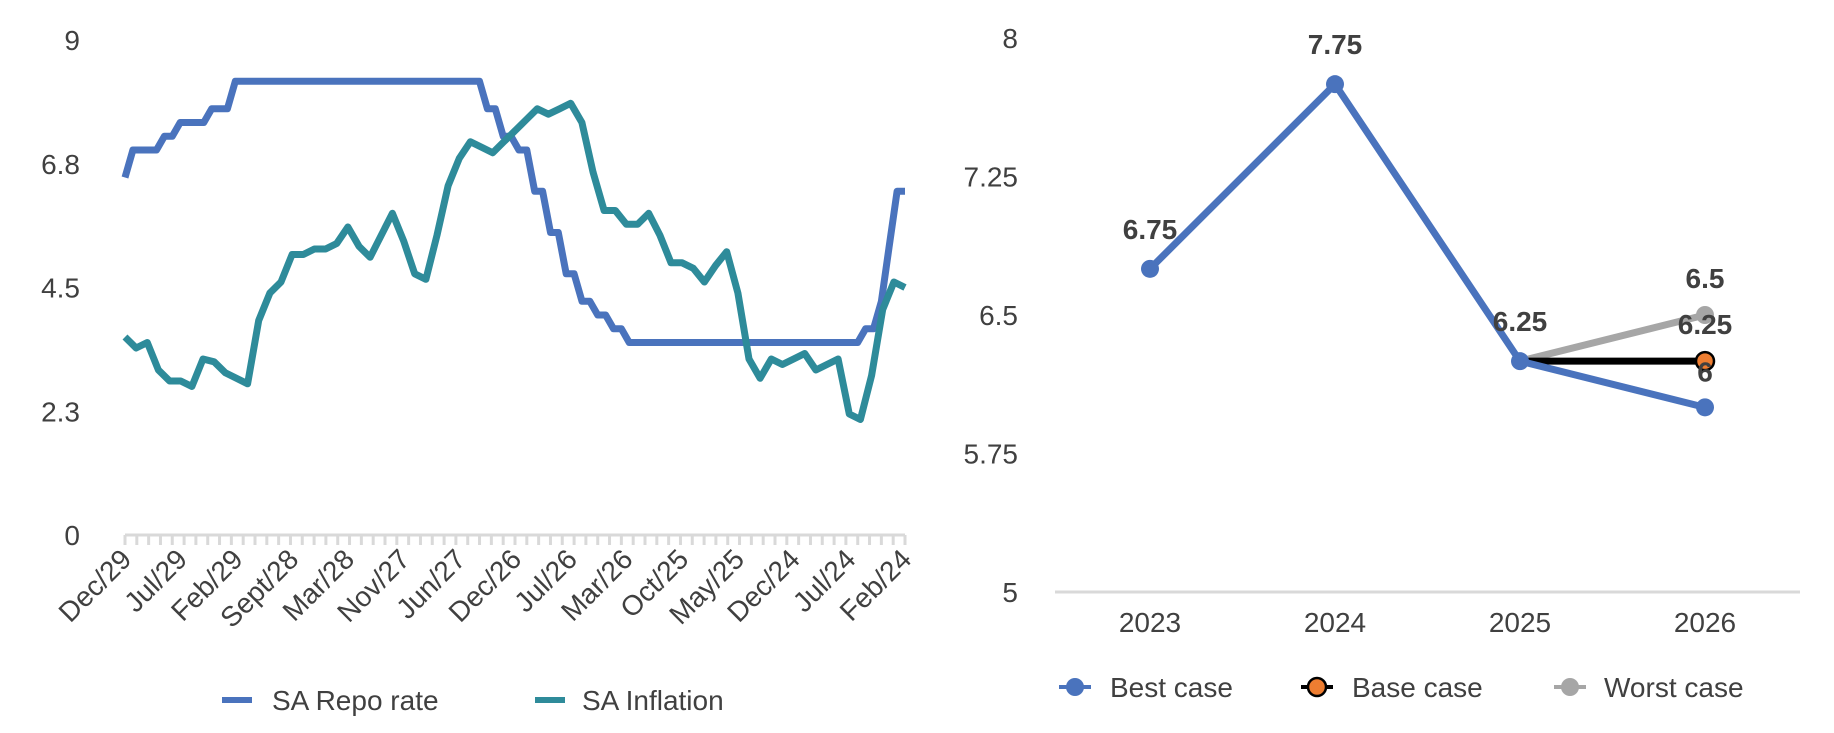 Image resolution: width=1834 pixels, height=733 pixels. What do you see at coordinates (1705, 361) in the screenshot?
I see `data-point-base-case` at bounding box center [1705, 361].